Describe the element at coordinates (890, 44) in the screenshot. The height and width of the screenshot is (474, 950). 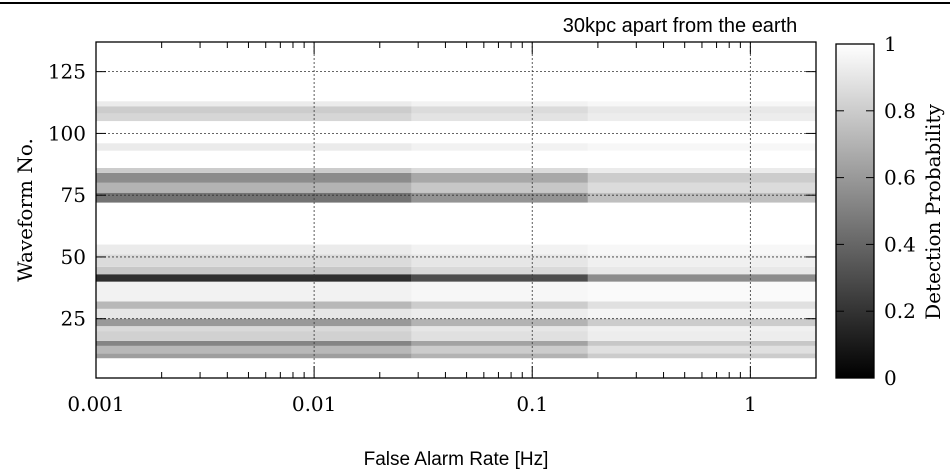
I see `colorbar-tick-label: 1` at that location.